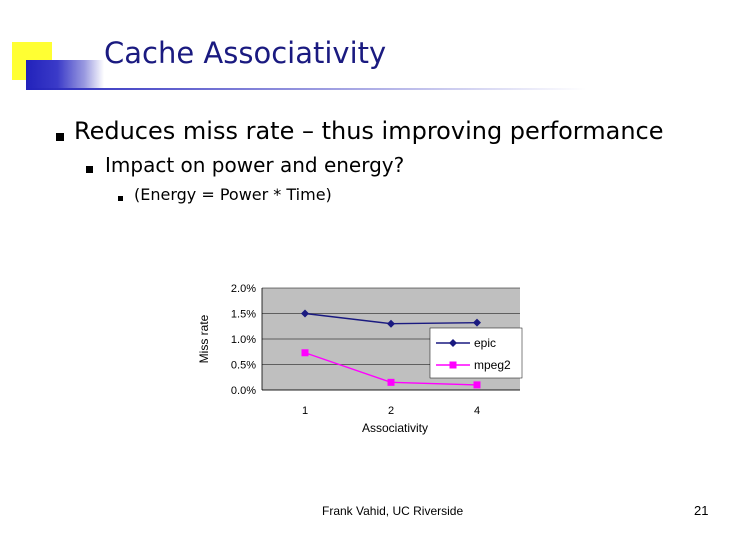 Image resolution: width=756 pixels, height=540 pixels. Describe the element at coordinates (395, 428) in the screenshot. I see `x-axis-label: Associativity` at that location.